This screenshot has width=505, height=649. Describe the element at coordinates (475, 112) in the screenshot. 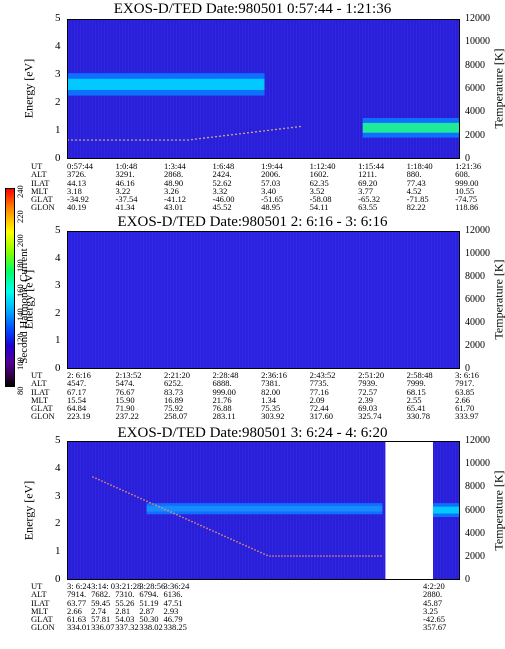

I see `temperature-tick: 4000` at that location.